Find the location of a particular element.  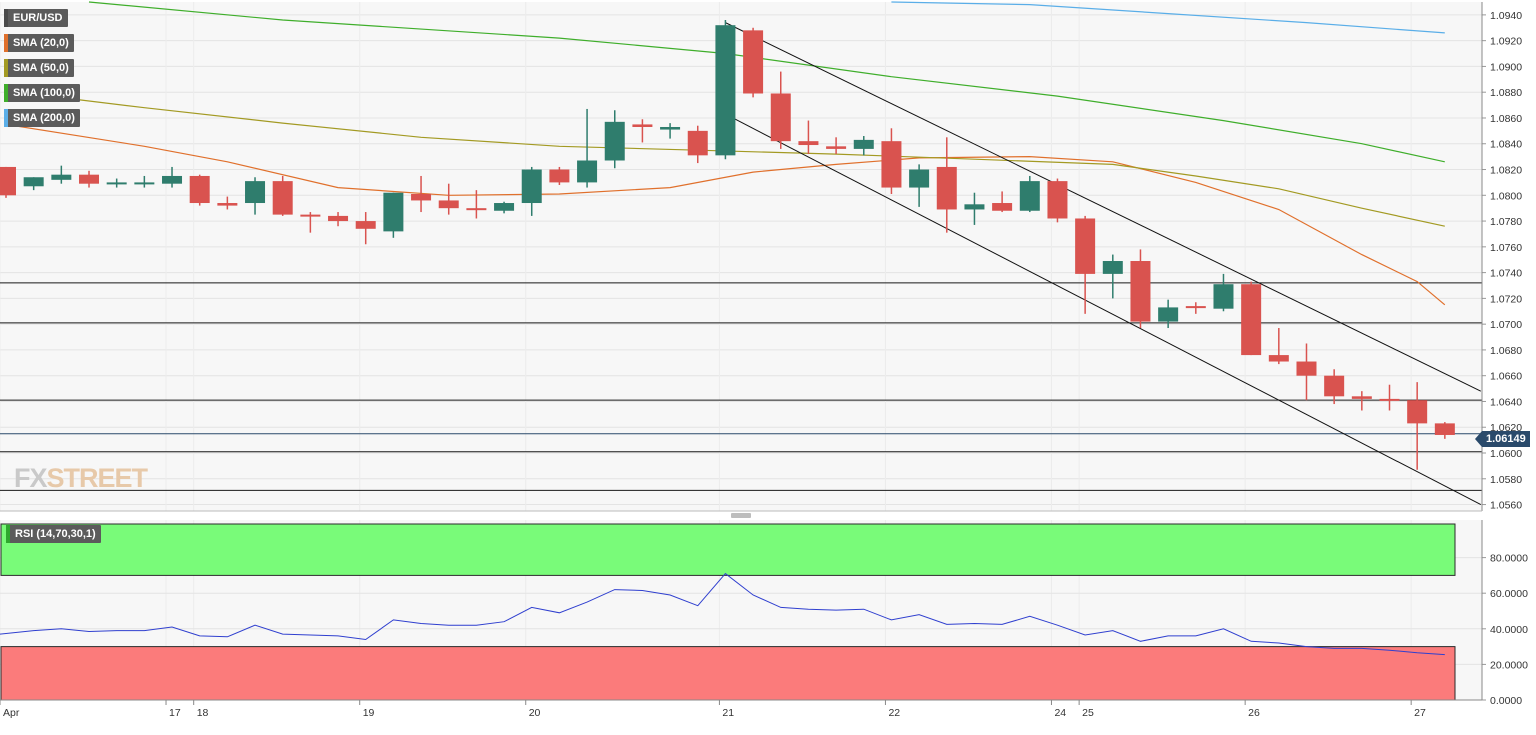

time-tick-label: 25 is located at coordinates (1088, 713).